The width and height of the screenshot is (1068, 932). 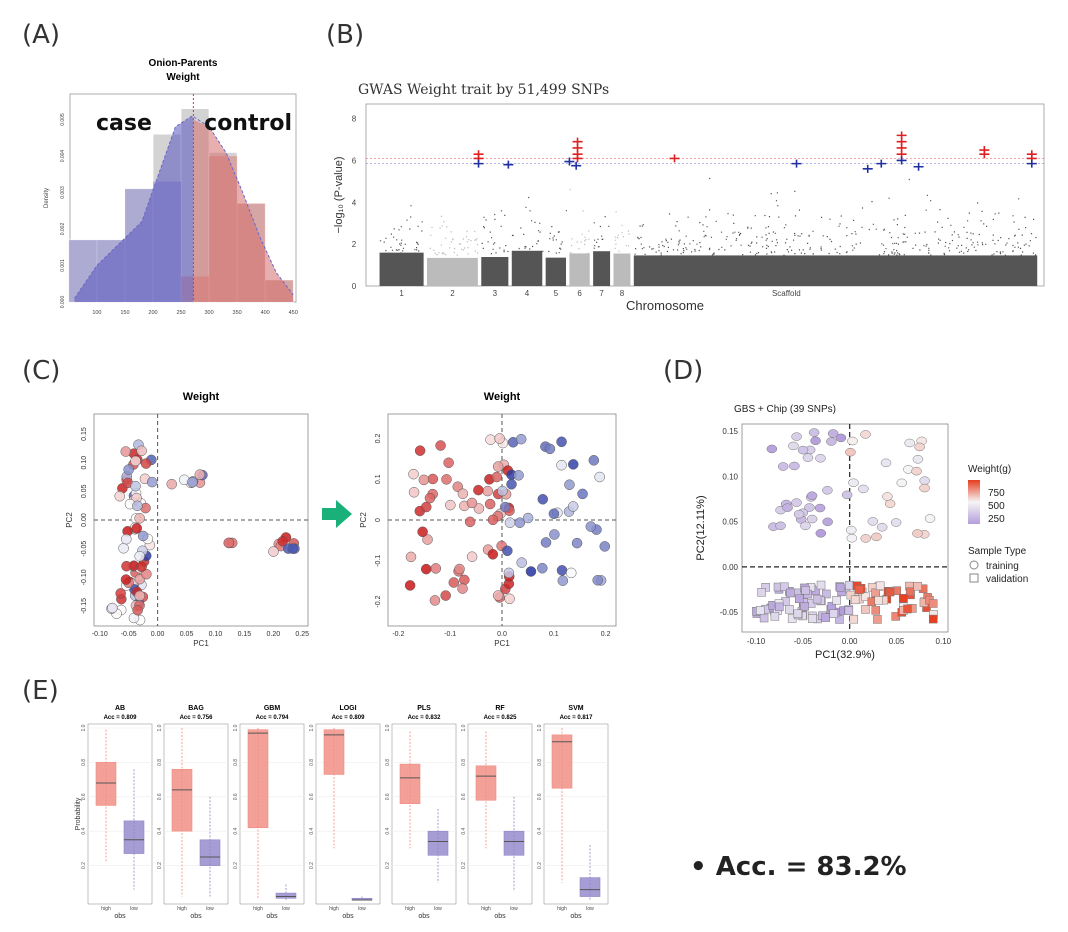 What do you see at coordinates (184, 207) in the screenshot?
I see `chart-a-density-line` at bounding box center [184, 207].